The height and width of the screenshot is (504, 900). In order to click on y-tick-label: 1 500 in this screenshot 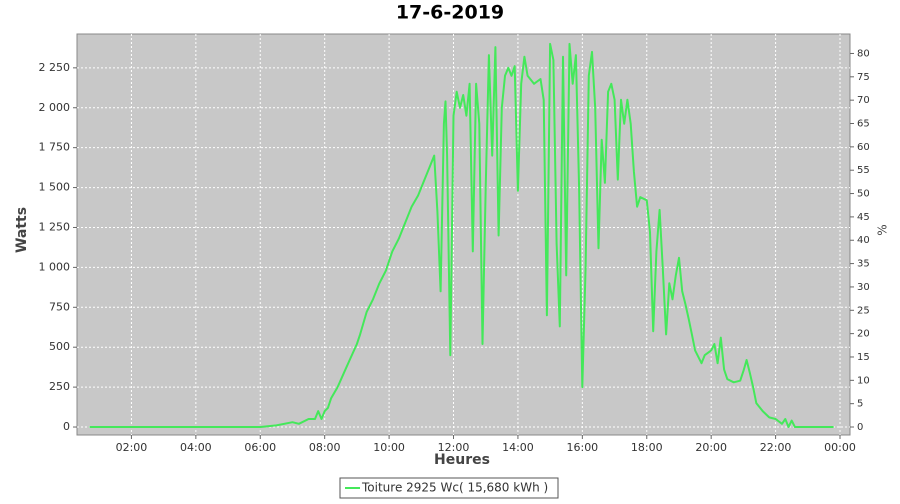, I will do `click(55, 187)`.